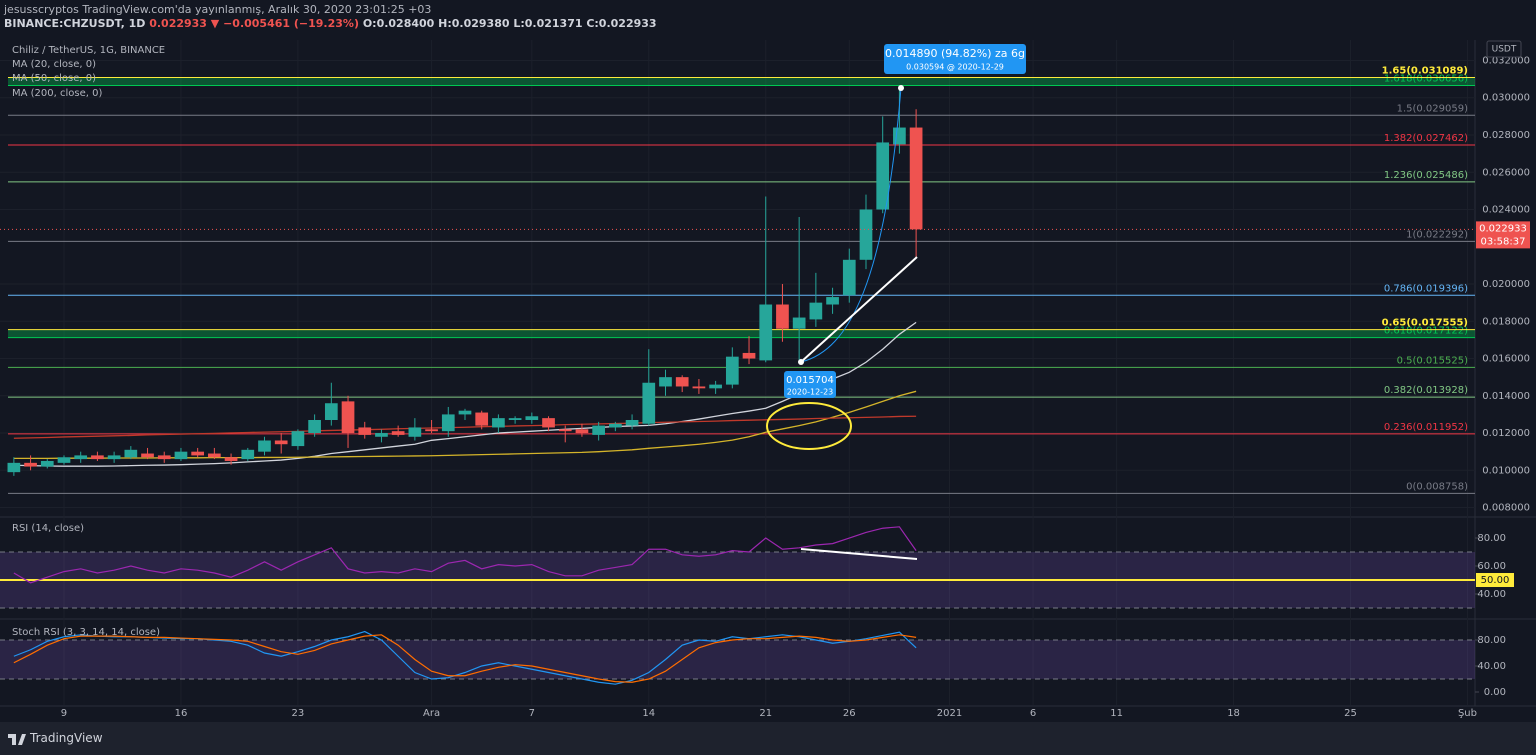 The height and width of the screenshot is (755, 1536). What do you see at coordinates (1426, 175) in the screenshot?
I see `fib-label: 1.236(0.025486)` at bounding box center [1426, 175].